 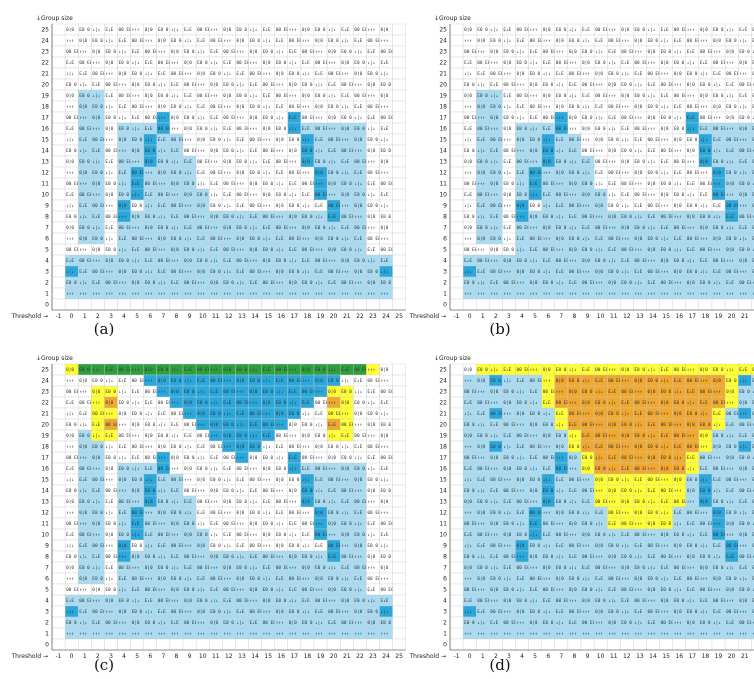 What do you see at coordinates (47, 228) in the screenshot?
I see `y-tick-label: 7` at bounding box center [47, 228].